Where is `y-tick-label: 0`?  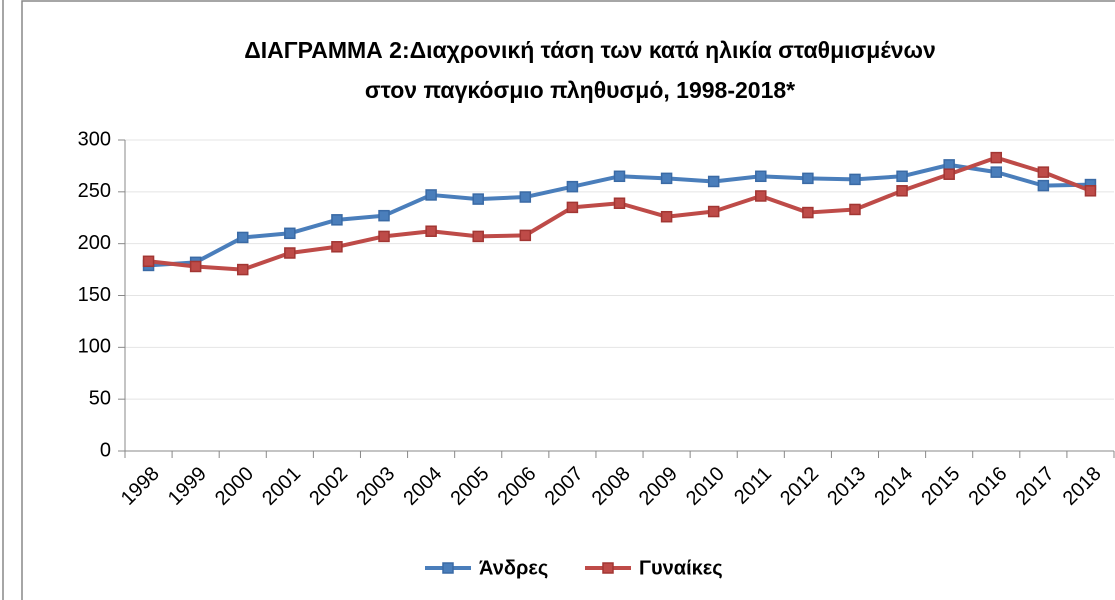 y-tick-label: 0 is located at coordinates (105, 450).